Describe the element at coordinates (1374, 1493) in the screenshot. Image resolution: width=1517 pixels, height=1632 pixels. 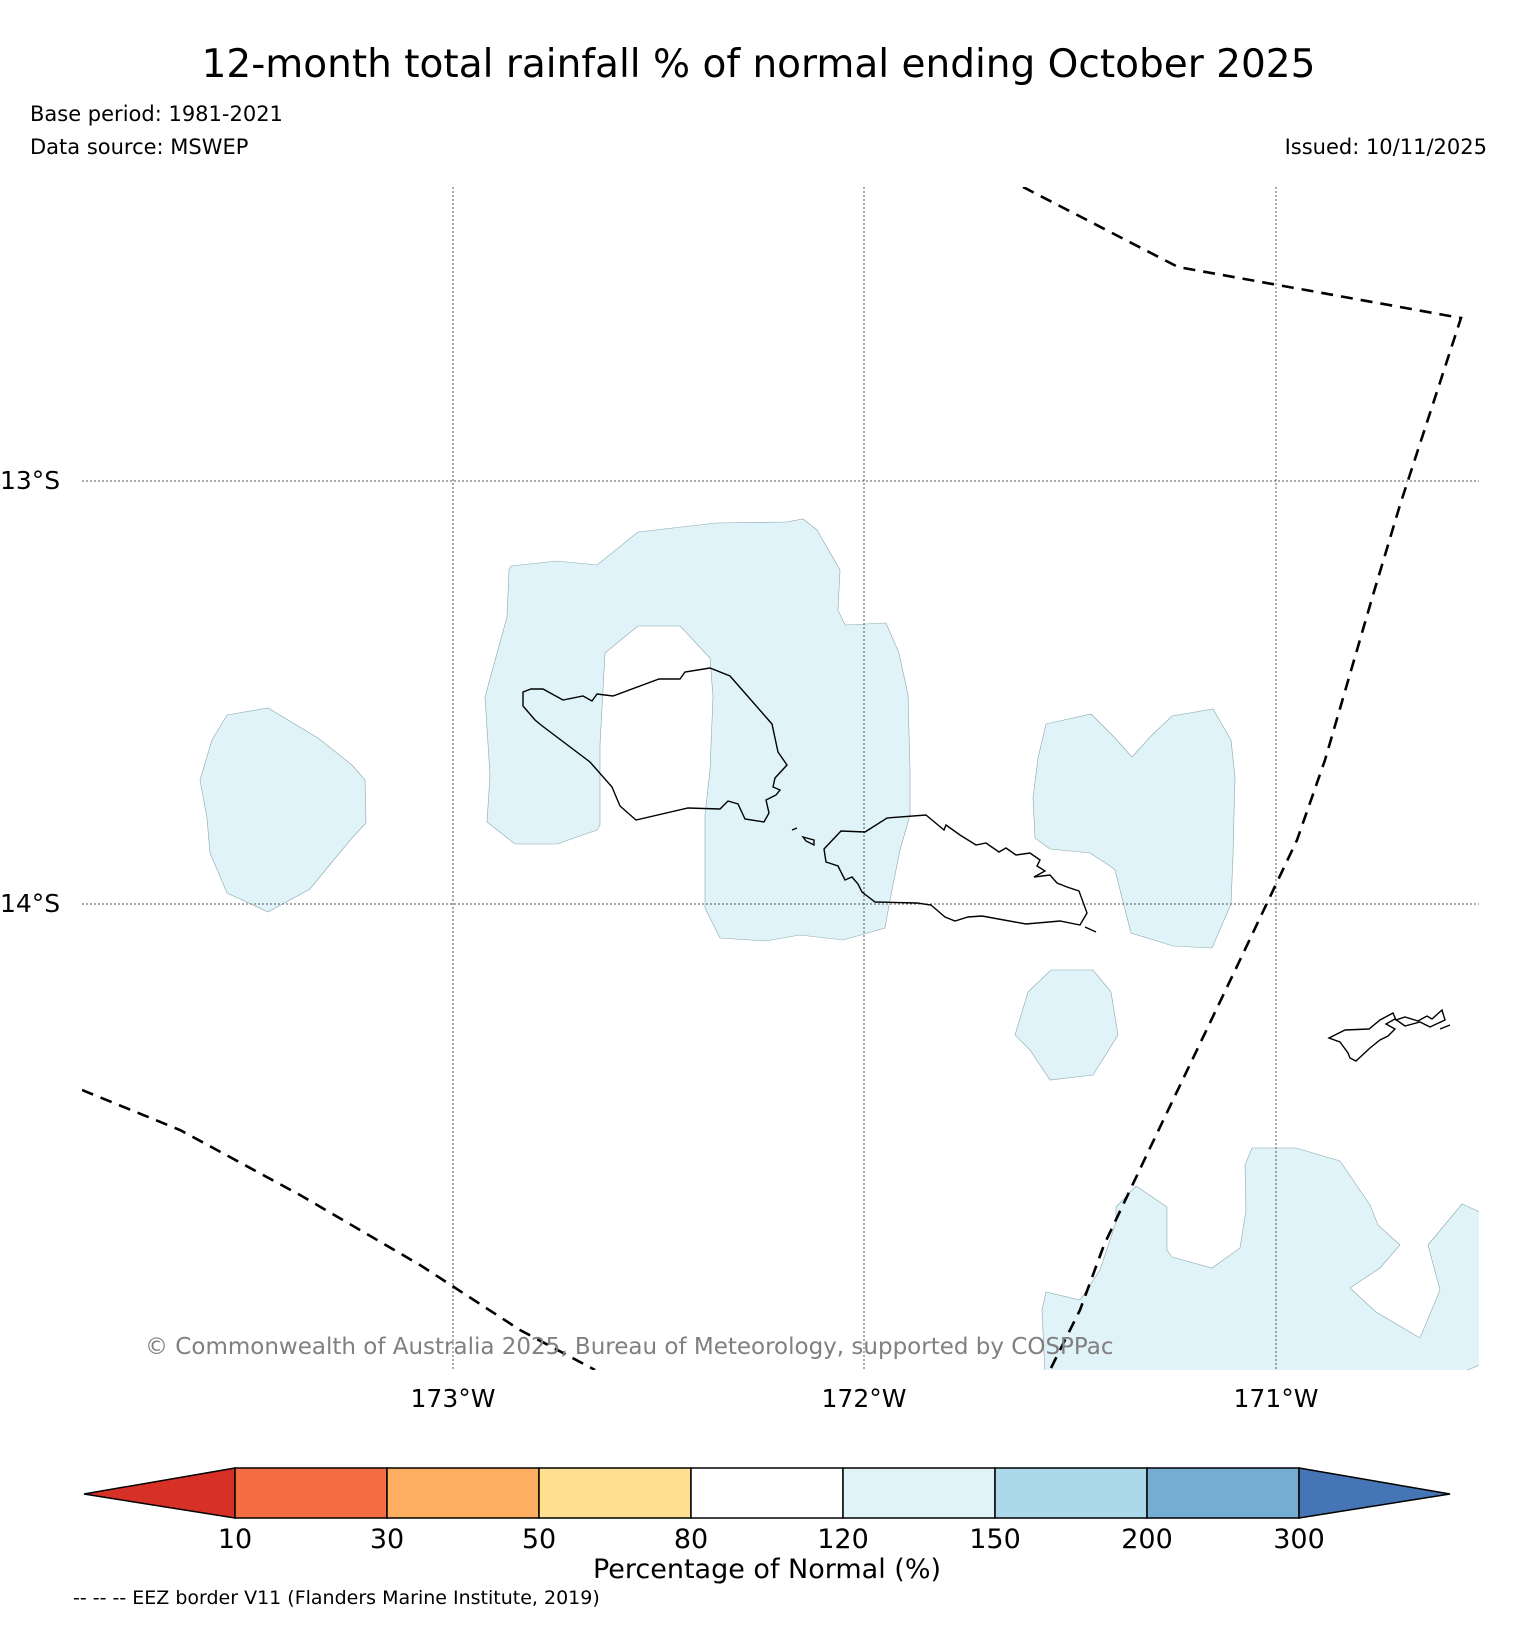
I see `colorbar-extend-high` at that location.